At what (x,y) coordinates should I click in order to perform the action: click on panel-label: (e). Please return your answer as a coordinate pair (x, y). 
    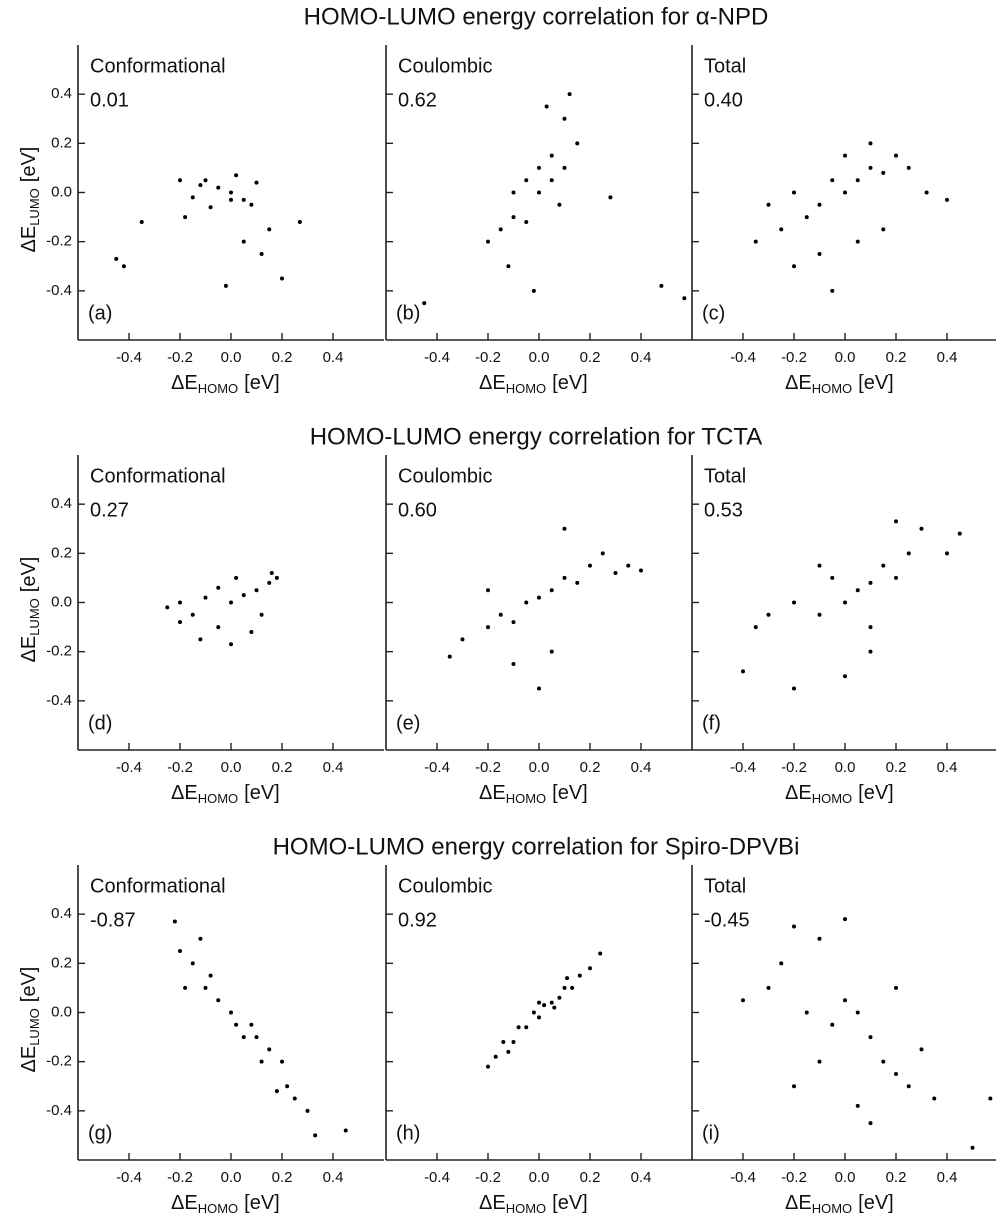
    Looking at the image, I should click on (408, 723).